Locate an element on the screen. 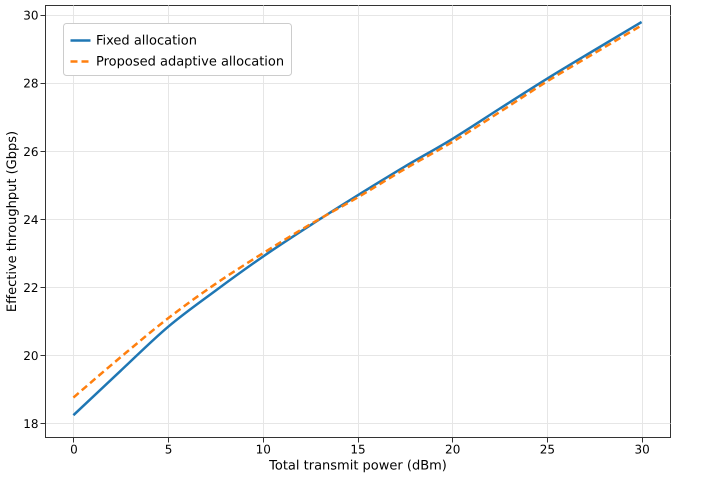 Image resolution: width=713 pixels, height=484 pixels. y-tick-label: 24 is located at coordinates (30, 219).